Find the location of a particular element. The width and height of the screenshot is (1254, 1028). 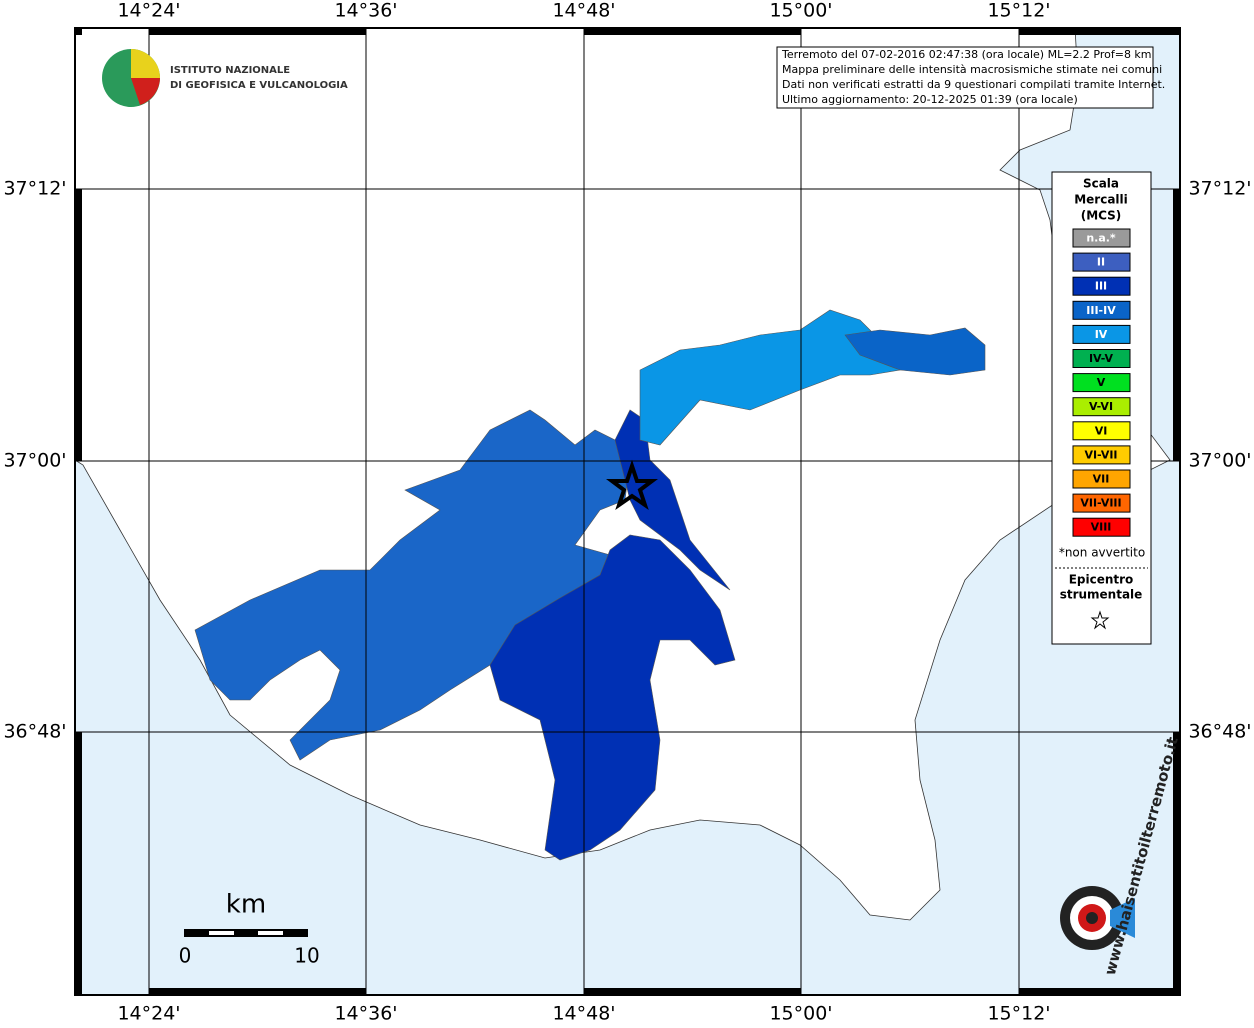

legend-label: VII is located at coordinates (1101, 479).